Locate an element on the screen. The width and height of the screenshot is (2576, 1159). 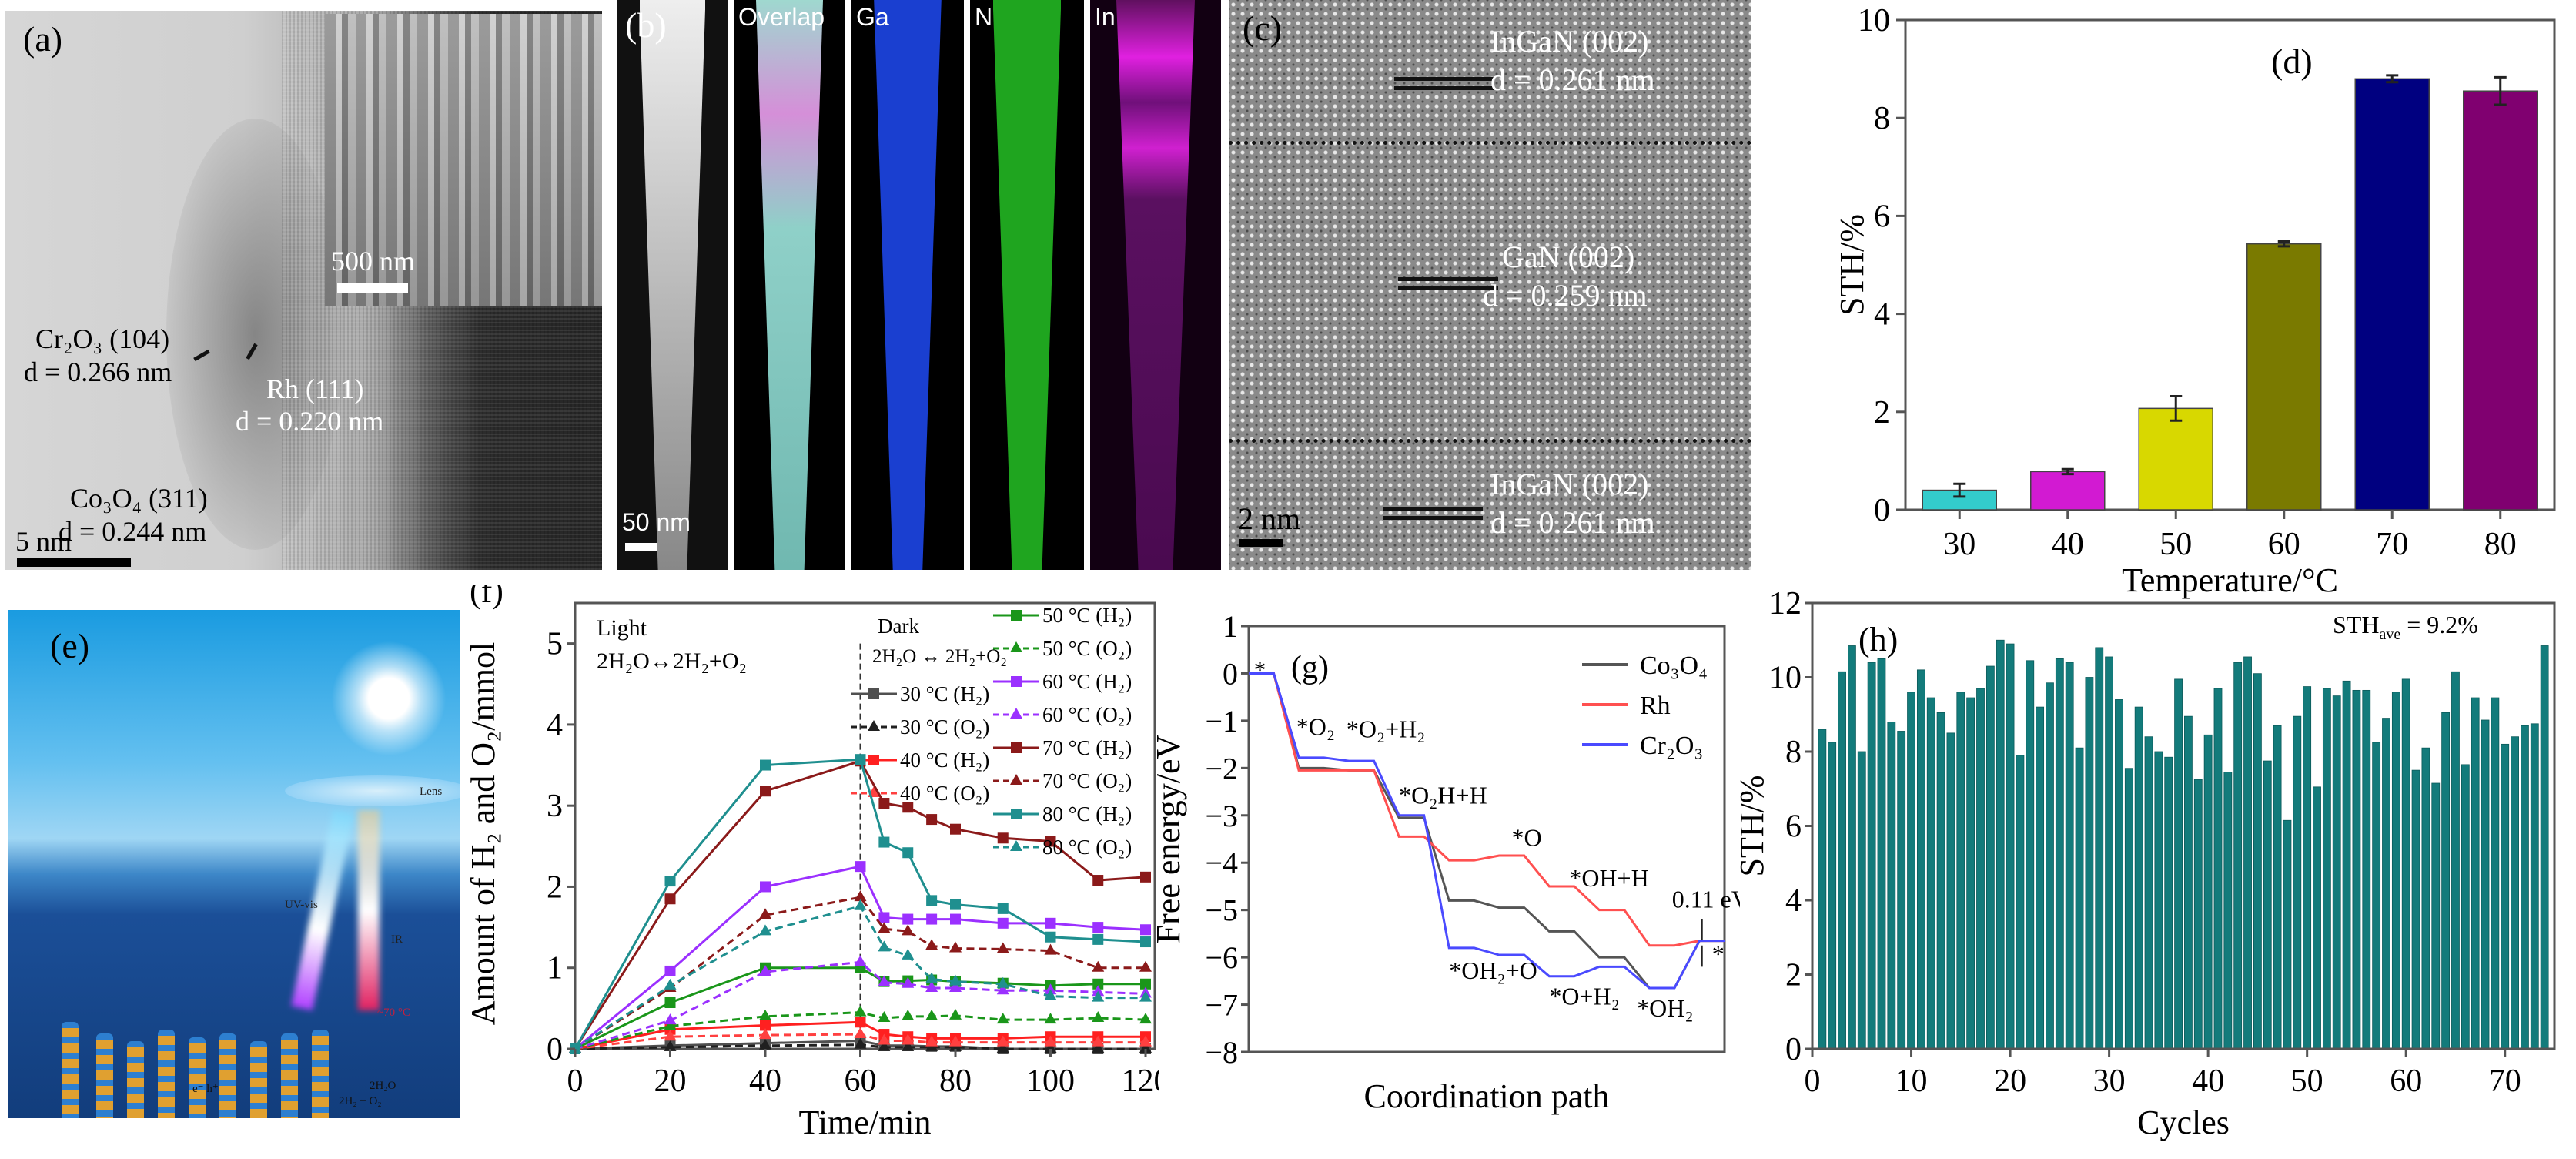
step-annotation: *O+H₂ is located at coordinates (1584, 996).